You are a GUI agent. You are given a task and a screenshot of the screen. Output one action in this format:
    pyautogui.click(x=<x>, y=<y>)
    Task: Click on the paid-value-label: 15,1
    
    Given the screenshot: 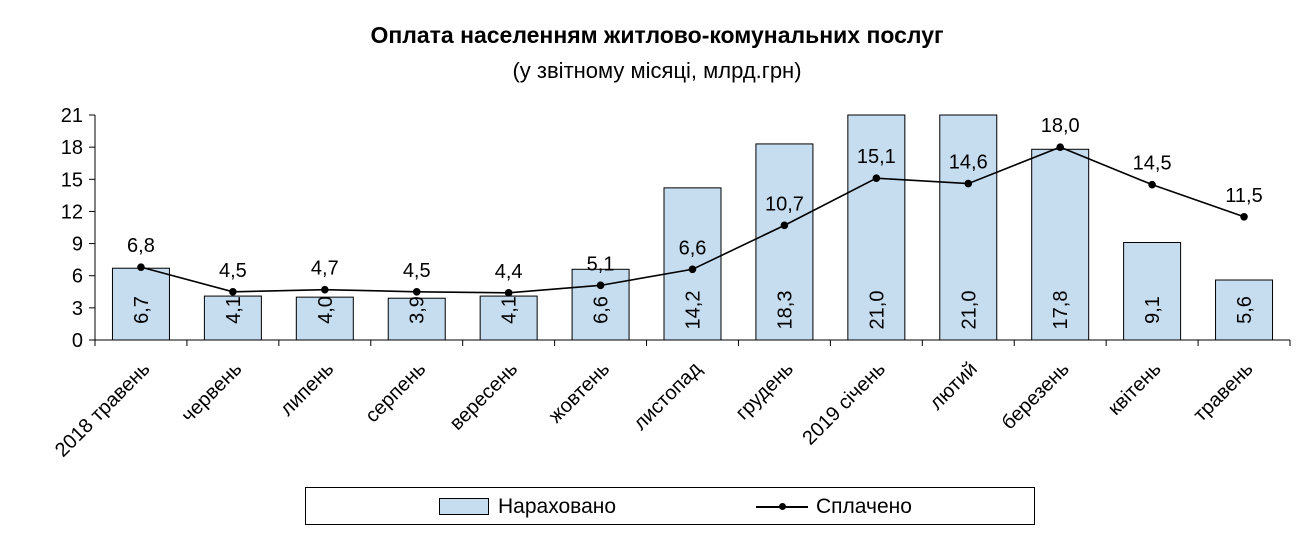 What is the action you would take?
    pyautogui.click(x=876, y=157)
    